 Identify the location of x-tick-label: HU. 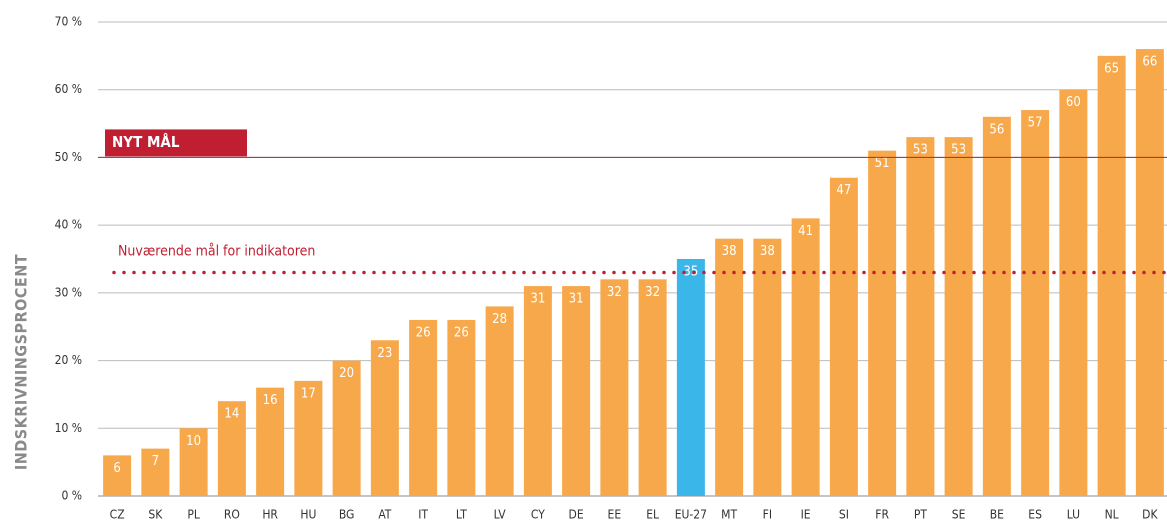
(308, 515).